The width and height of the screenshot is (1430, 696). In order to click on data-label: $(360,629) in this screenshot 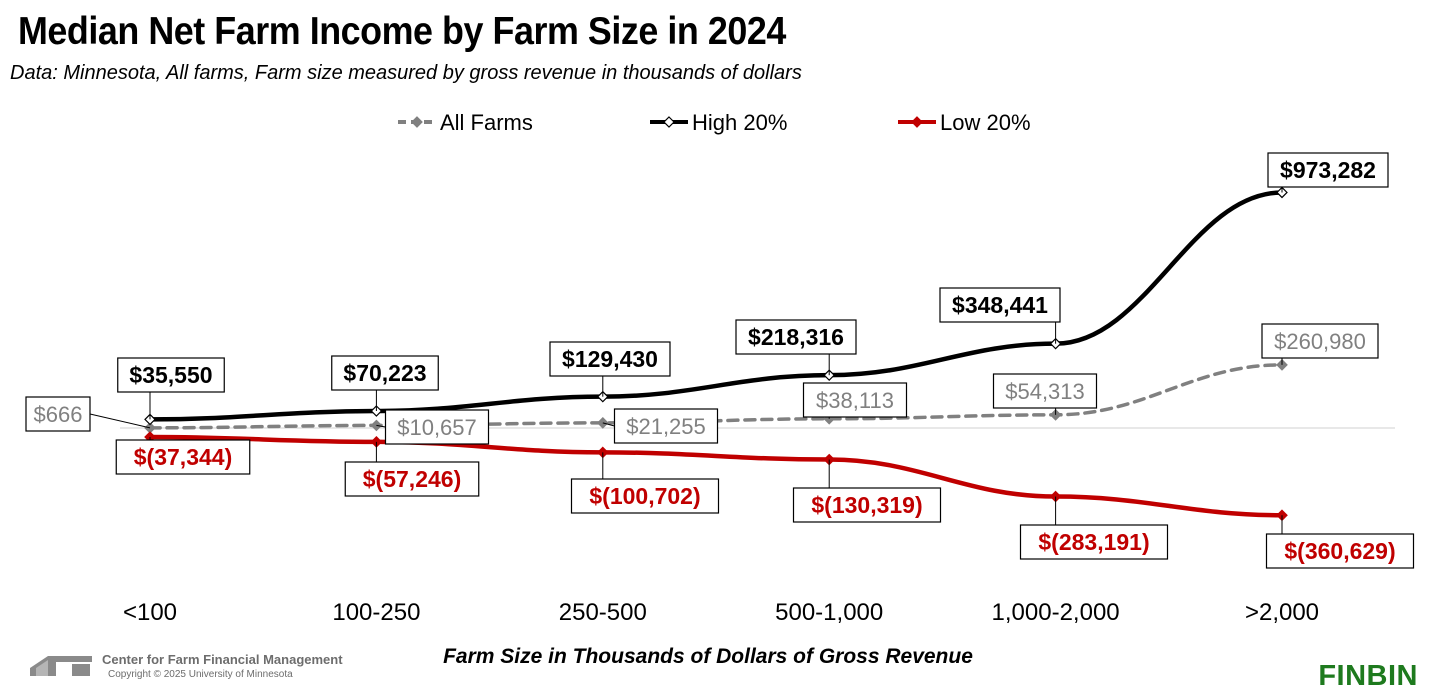, I will do `click(1340, 542)`.